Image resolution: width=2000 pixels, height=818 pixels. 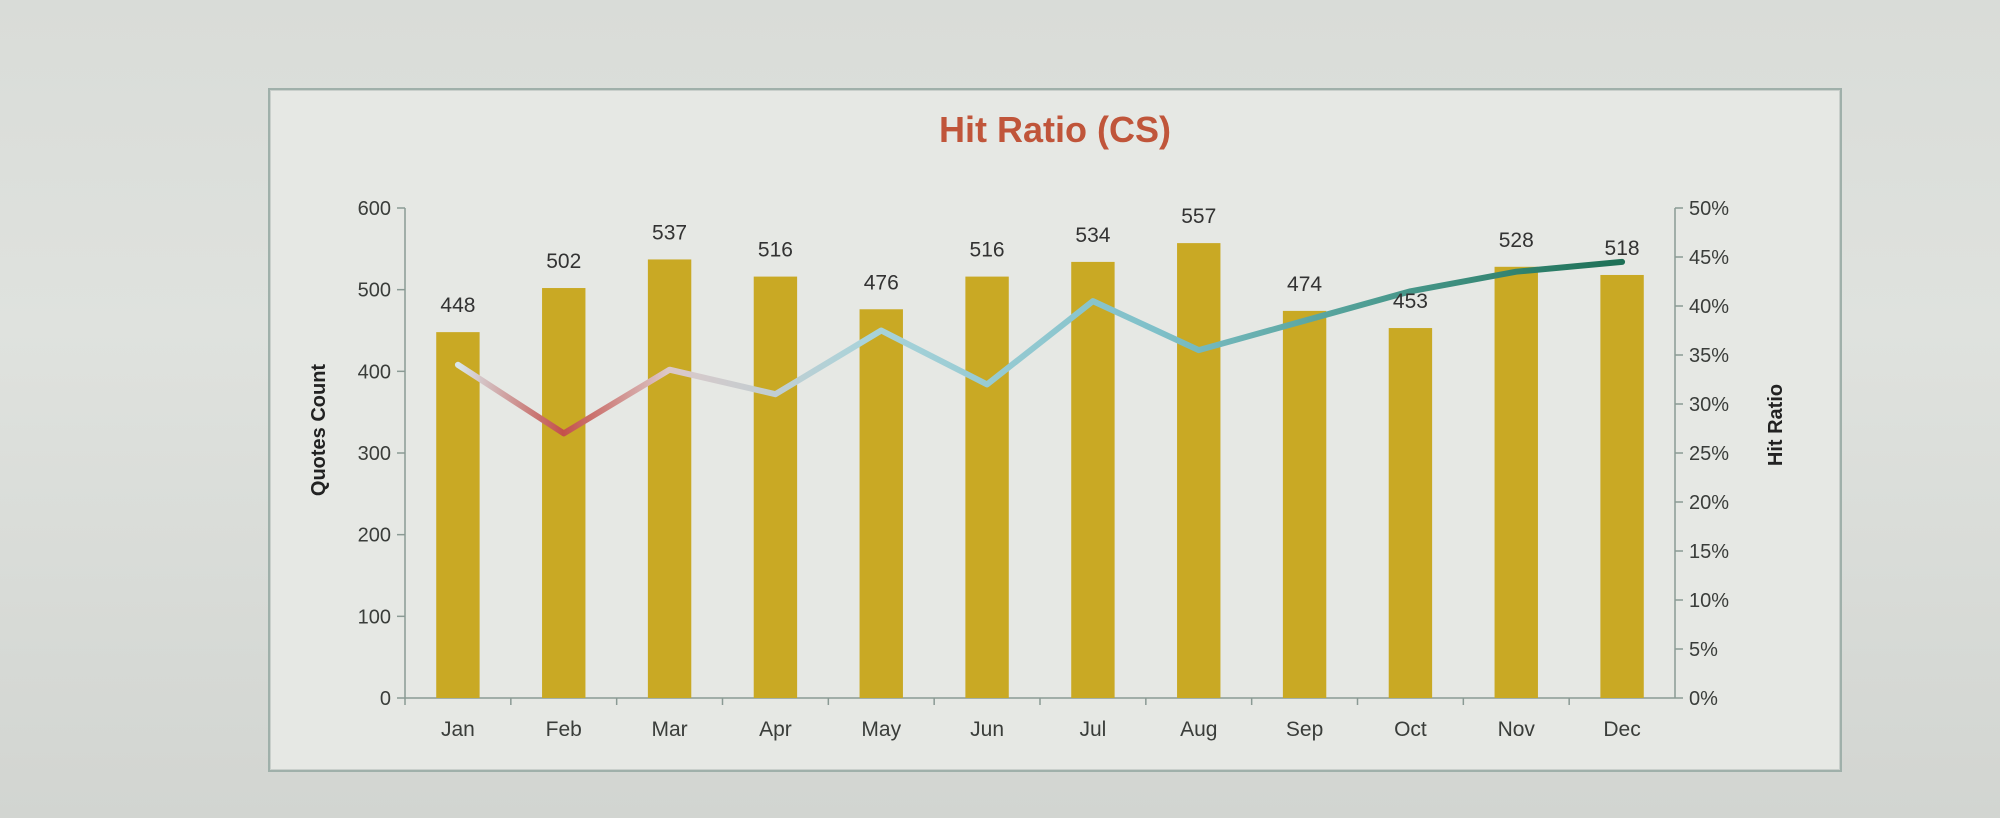 What do you see at coordinates (564, 493) in the screenshot?
I see `bar-feb` at bounding box center [564, 493].